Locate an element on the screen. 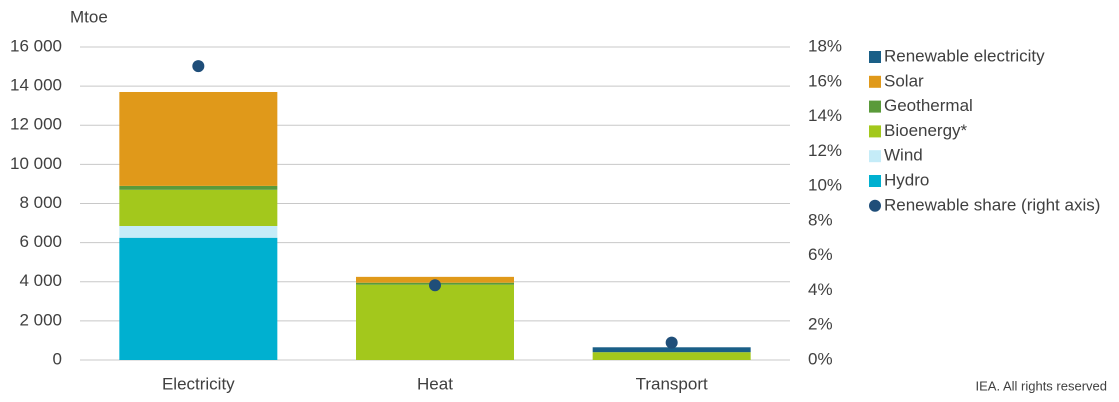  y2-tick-label: 2% is located at coordinates (820, 324).